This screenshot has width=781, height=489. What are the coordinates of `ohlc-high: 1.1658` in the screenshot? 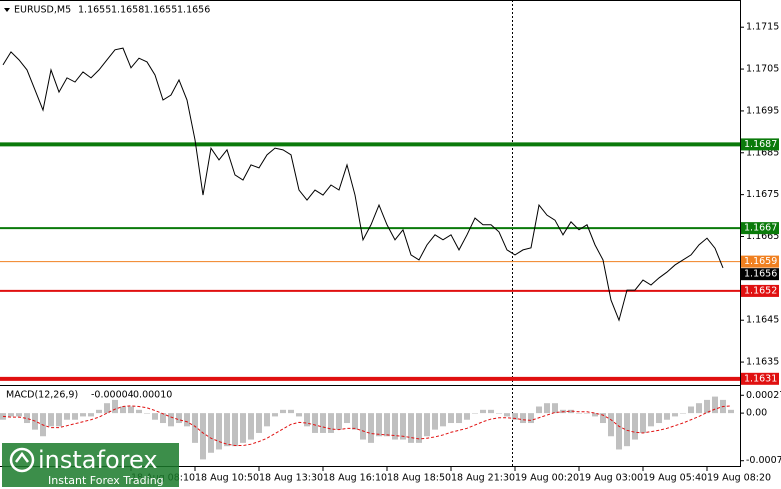 It's located at (127, 10).